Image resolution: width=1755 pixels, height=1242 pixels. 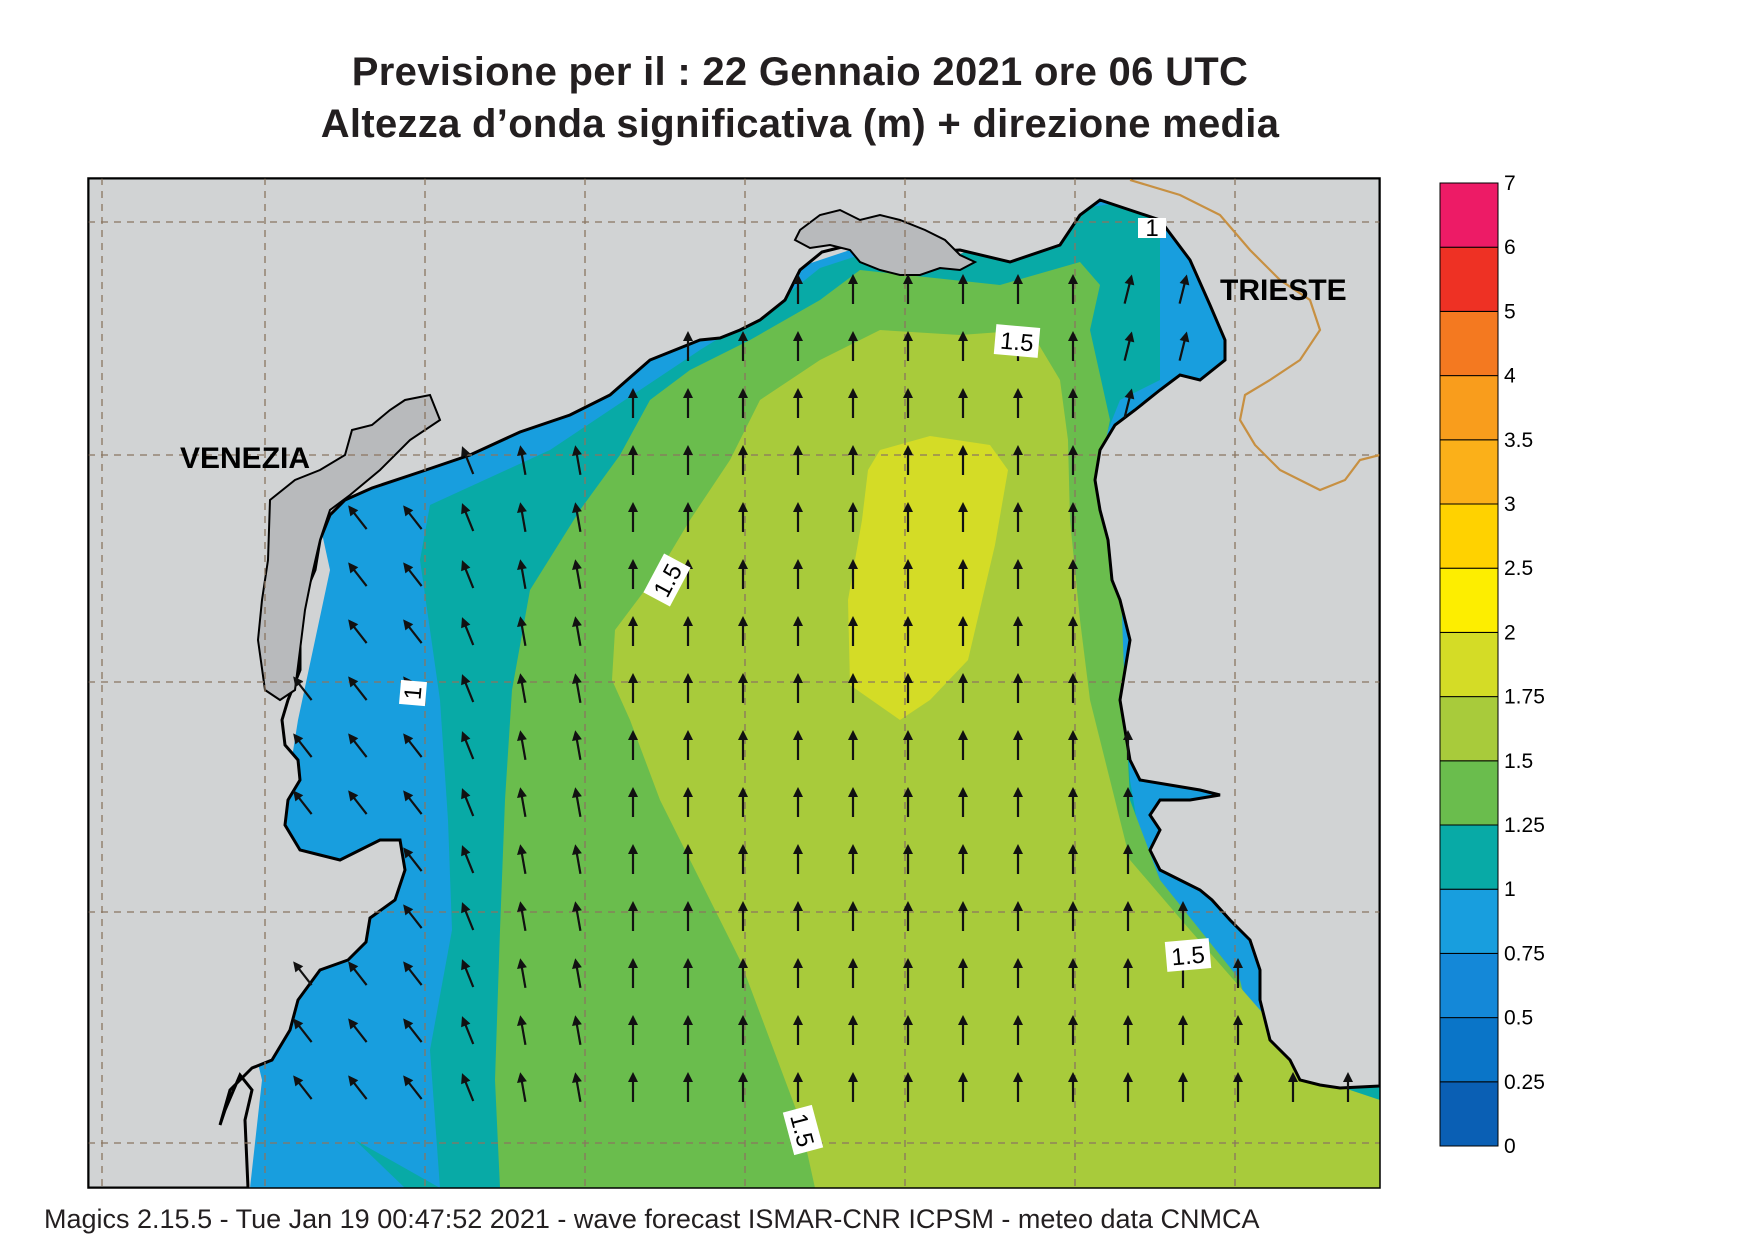 What do you see at coordinates (413, 693) in the screenshot?
I see `svg-text: 1` at bounding box center [413, 693].